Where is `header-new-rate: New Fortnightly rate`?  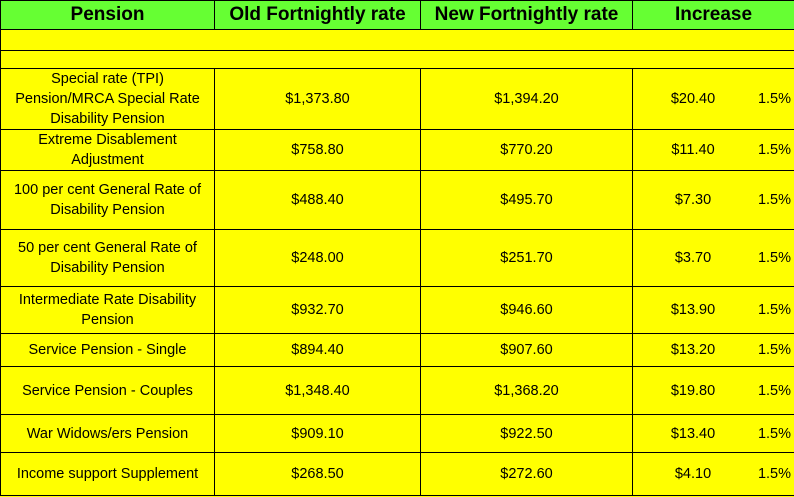
header-new-rate: New Fortnightly rate is located at coordinates (526, 15).